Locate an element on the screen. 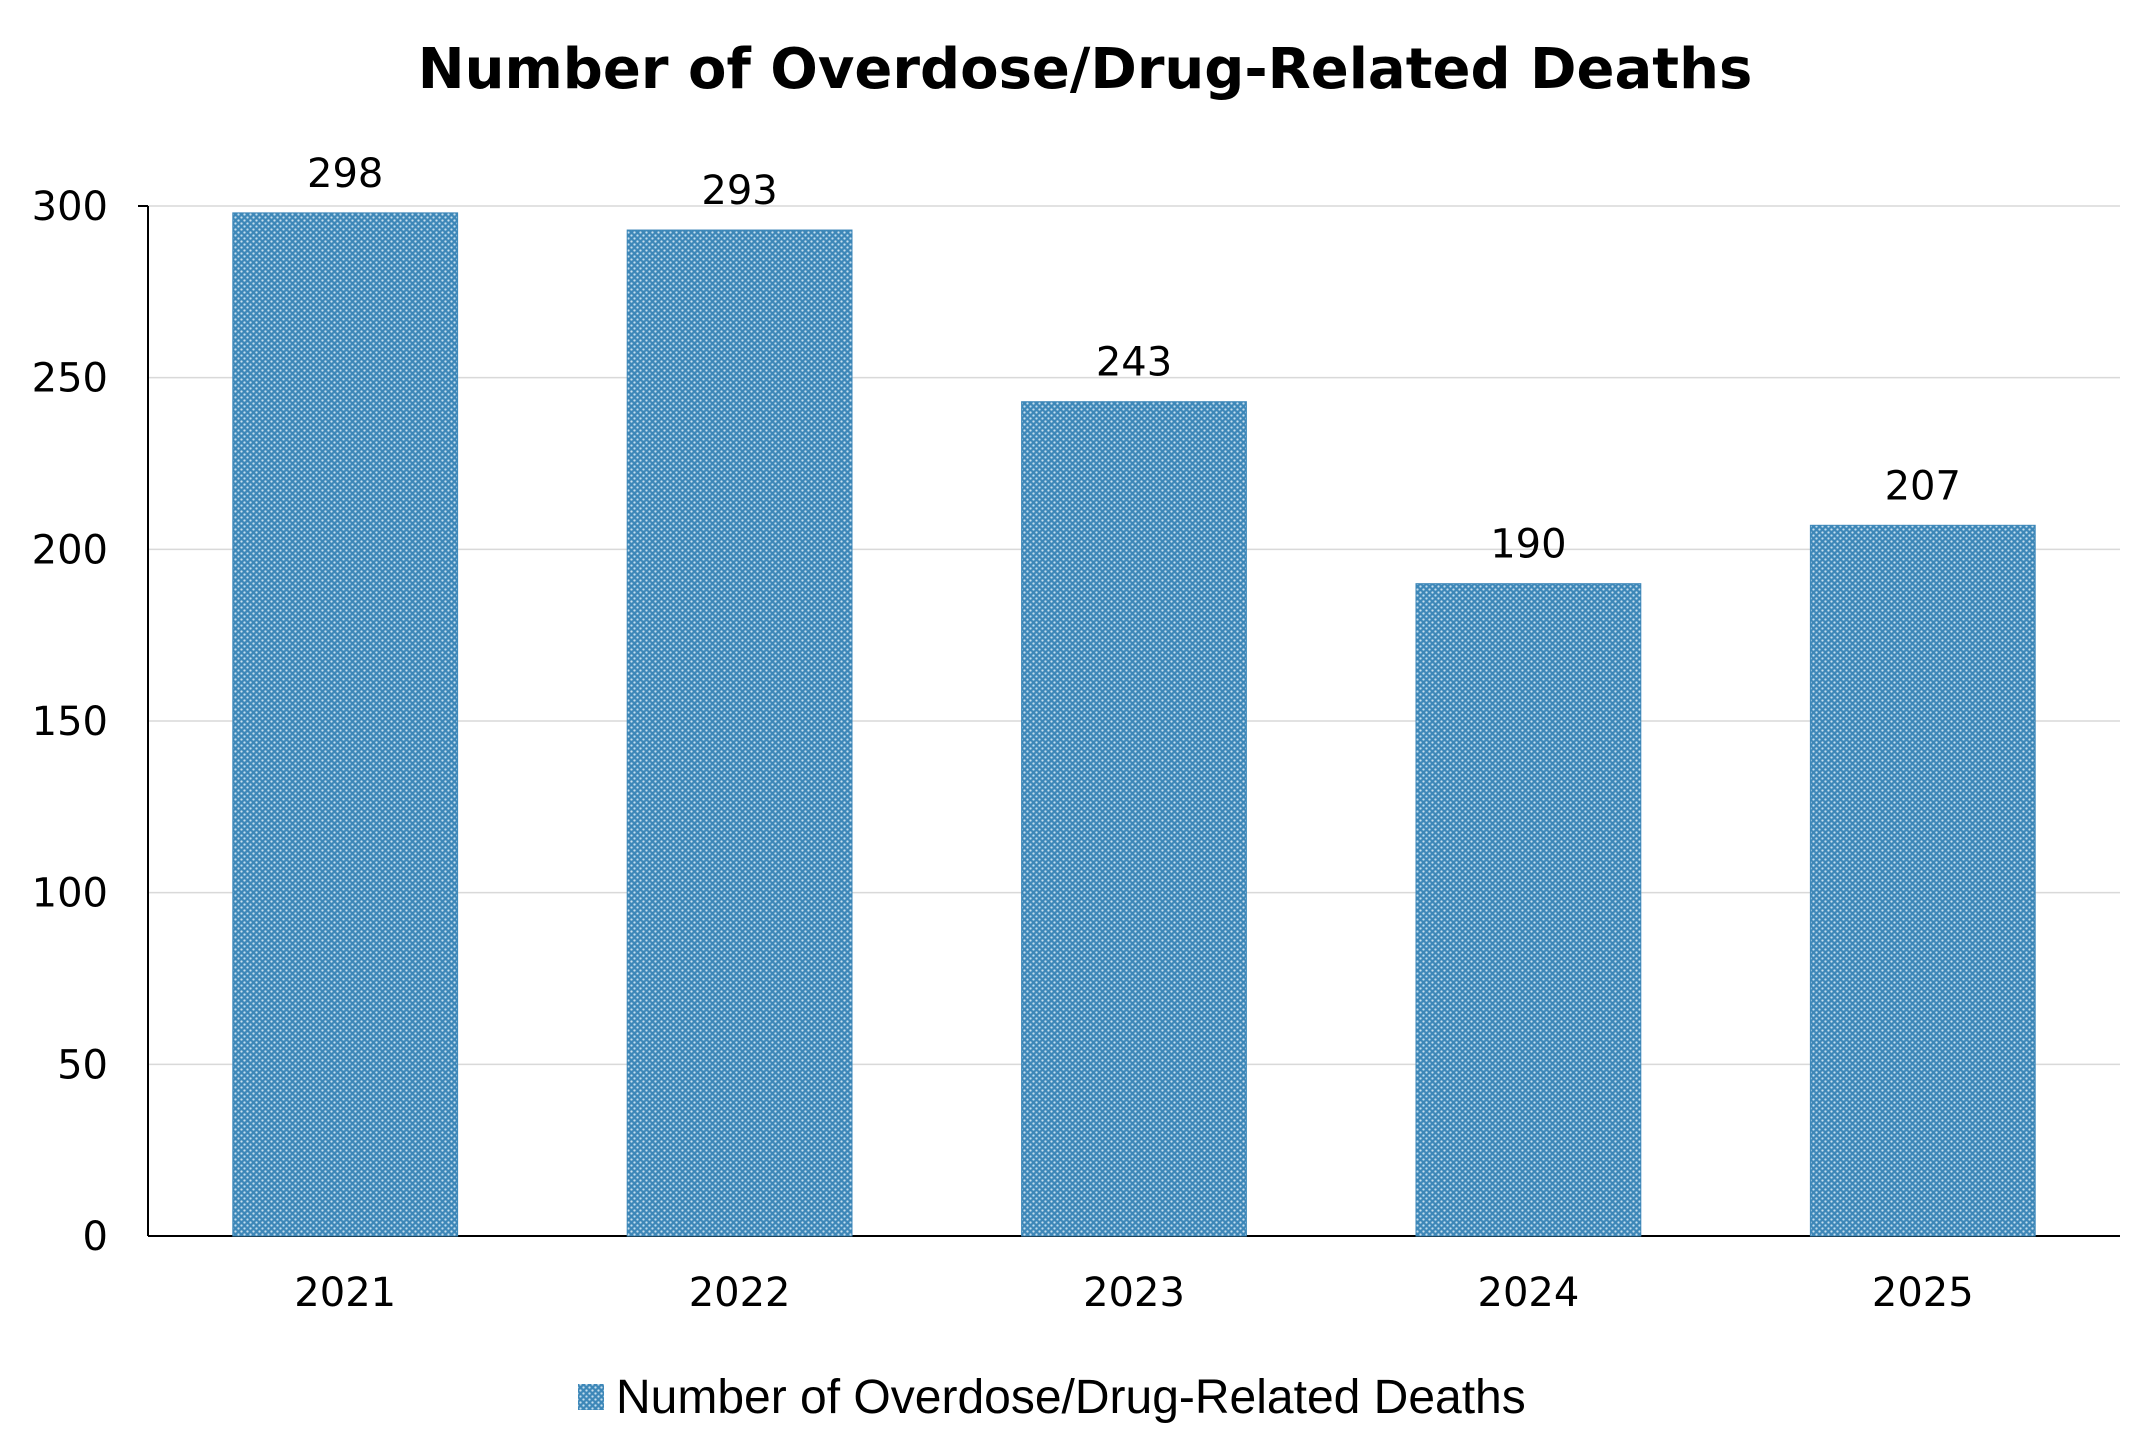 The width and height of the screenshot is (2145, 1452). y-tick-label: 0 is located at coordinates (95, 1237).